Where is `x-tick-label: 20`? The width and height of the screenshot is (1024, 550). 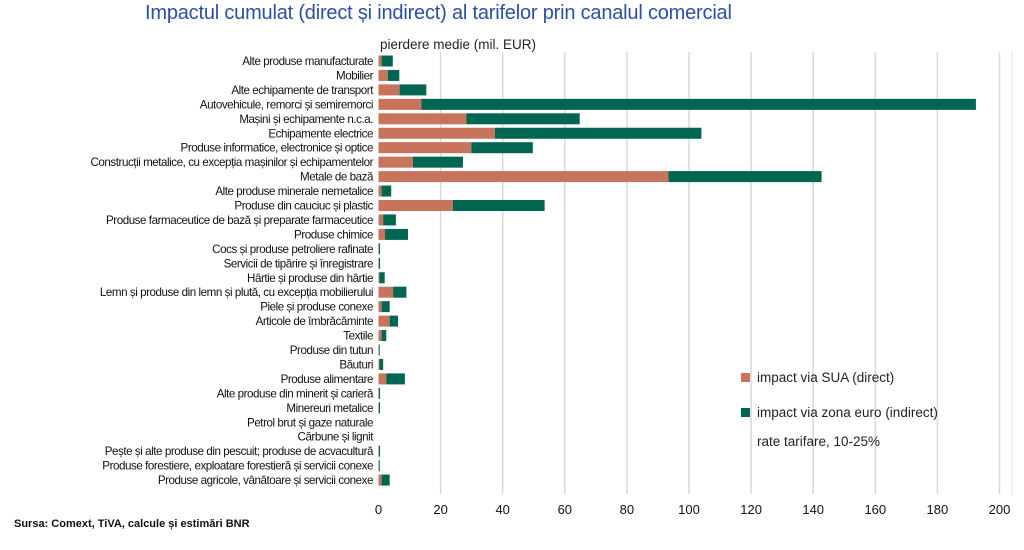 x-tick-label: 20 is located at coordinates (440, 509).